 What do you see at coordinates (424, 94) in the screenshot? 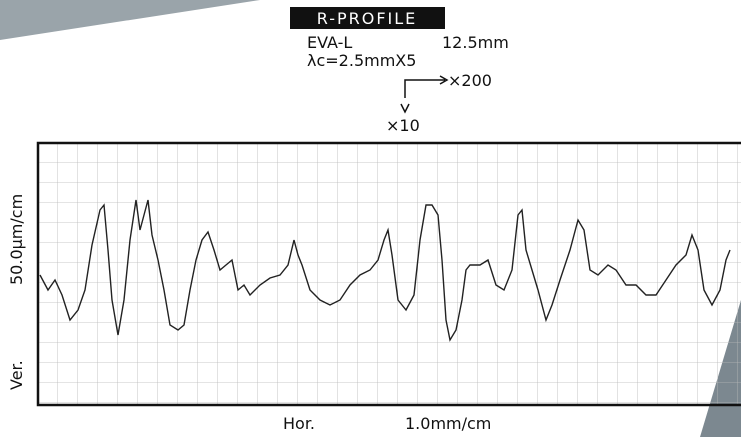
I see `magnification-arrows` at bounding box center [424, 94].